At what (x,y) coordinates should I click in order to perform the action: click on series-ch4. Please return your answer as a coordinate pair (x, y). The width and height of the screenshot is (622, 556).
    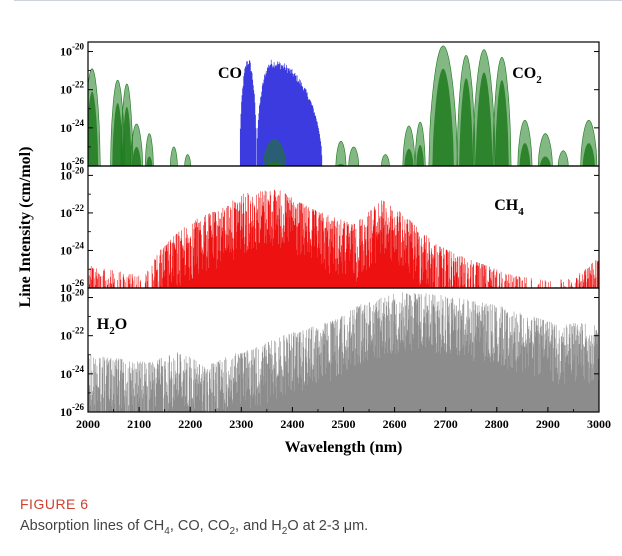
    Looking at the image, I should click on (343, 238).